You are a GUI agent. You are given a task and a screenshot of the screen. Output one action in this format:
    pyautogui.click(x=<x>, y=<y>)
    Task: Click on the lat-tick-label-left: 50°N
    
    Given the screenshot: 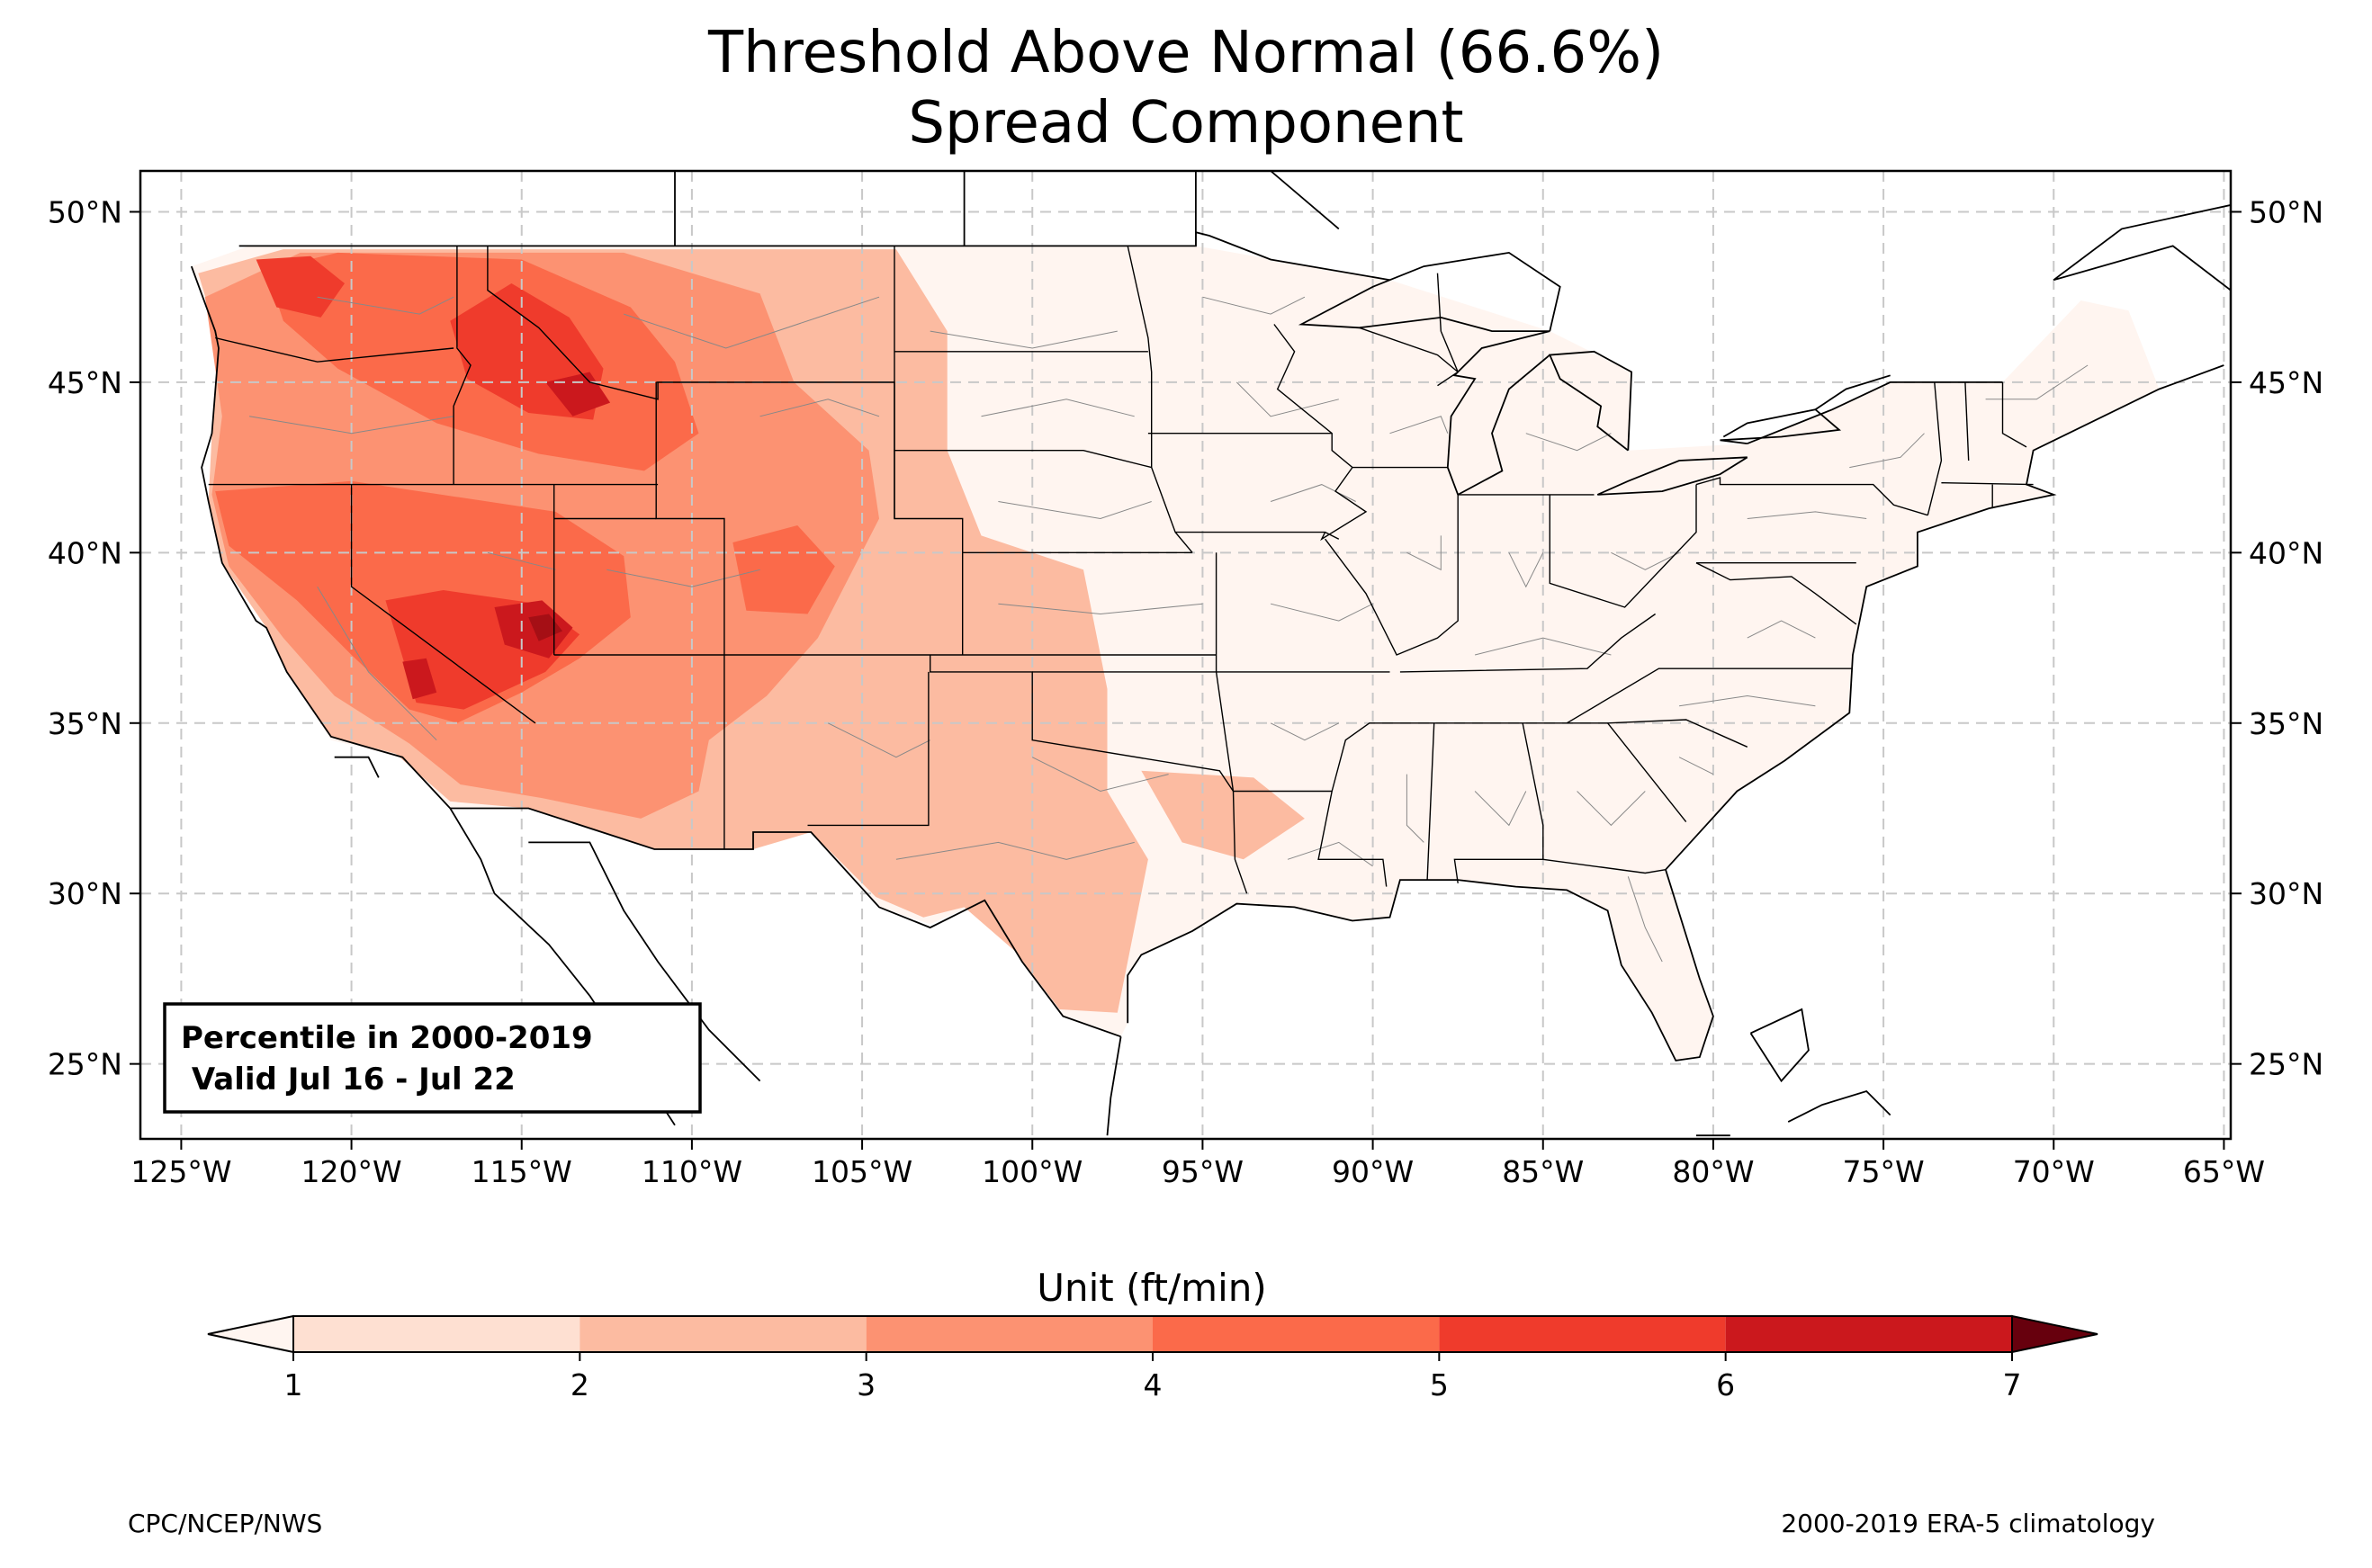 What is the action you would take?
    pyautogui.click(x=85, y=211)
    